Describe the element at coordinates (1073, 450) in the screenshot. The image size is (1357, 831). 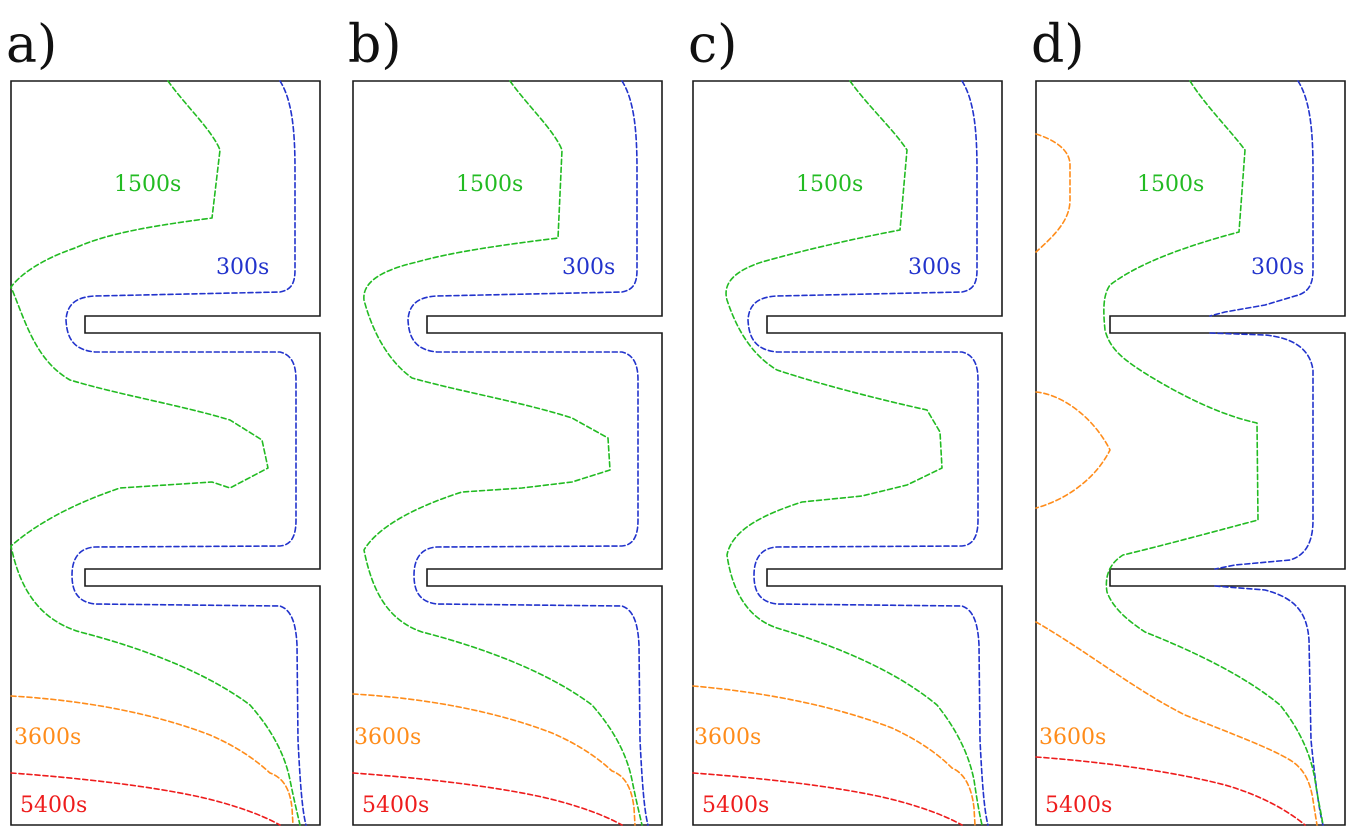
I see `isotherm-3600s-middle` at that location.